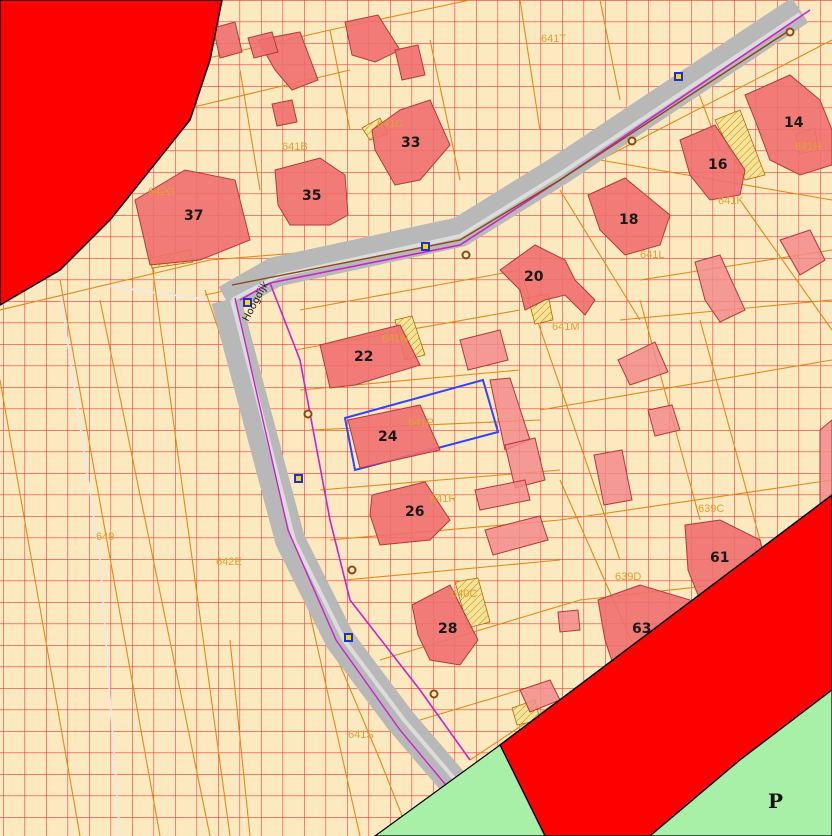 This screenshot has width=832, height=836. Describe the element at coordinates (390, 124) in the screenshot. I see `parcel-label: 641C` at that location.